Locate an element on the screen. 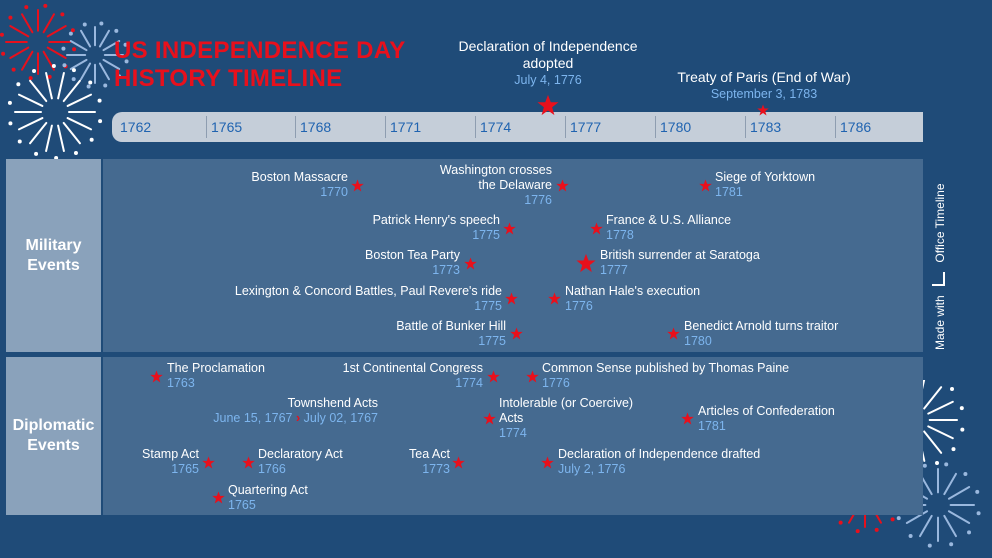 The width and height of the screenshot is (992, 558). tick-label: 1786 is located at coordinates (853, 127).